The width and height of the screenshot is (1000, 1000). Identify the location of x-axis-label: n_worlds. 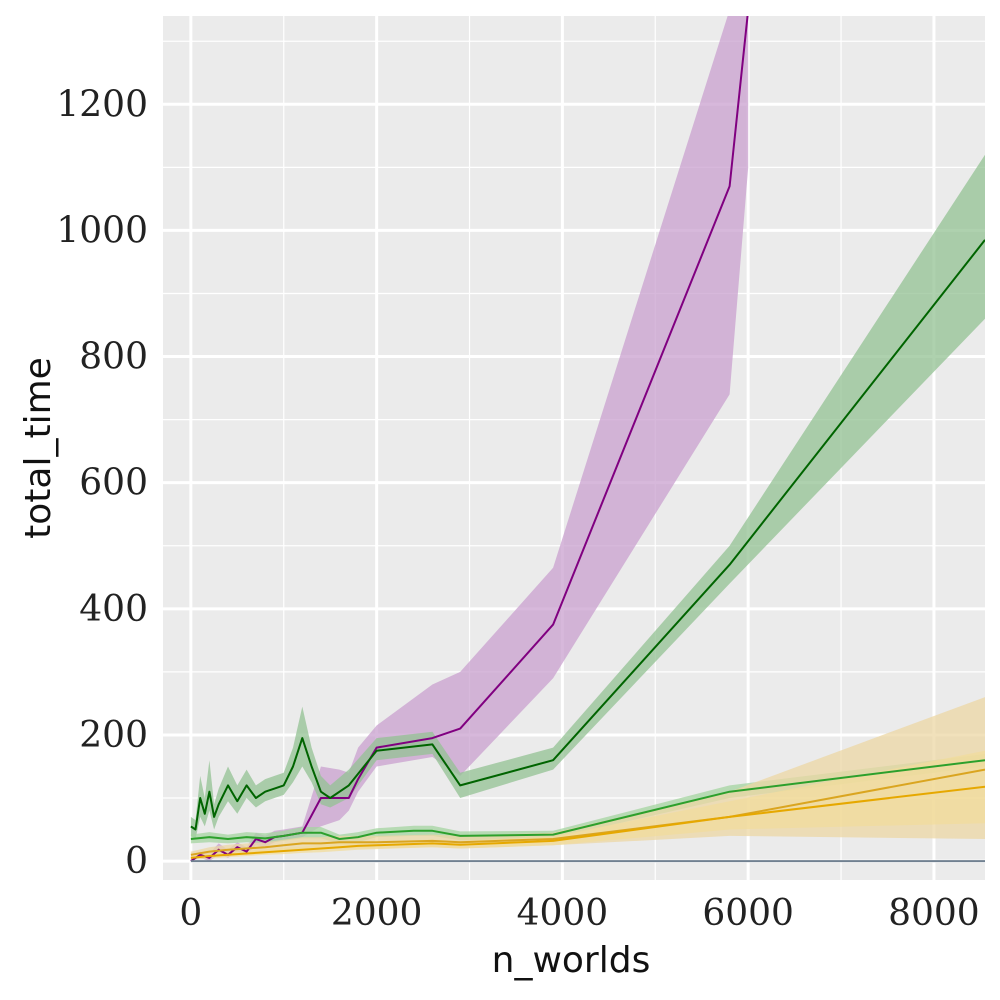
(571, 960).